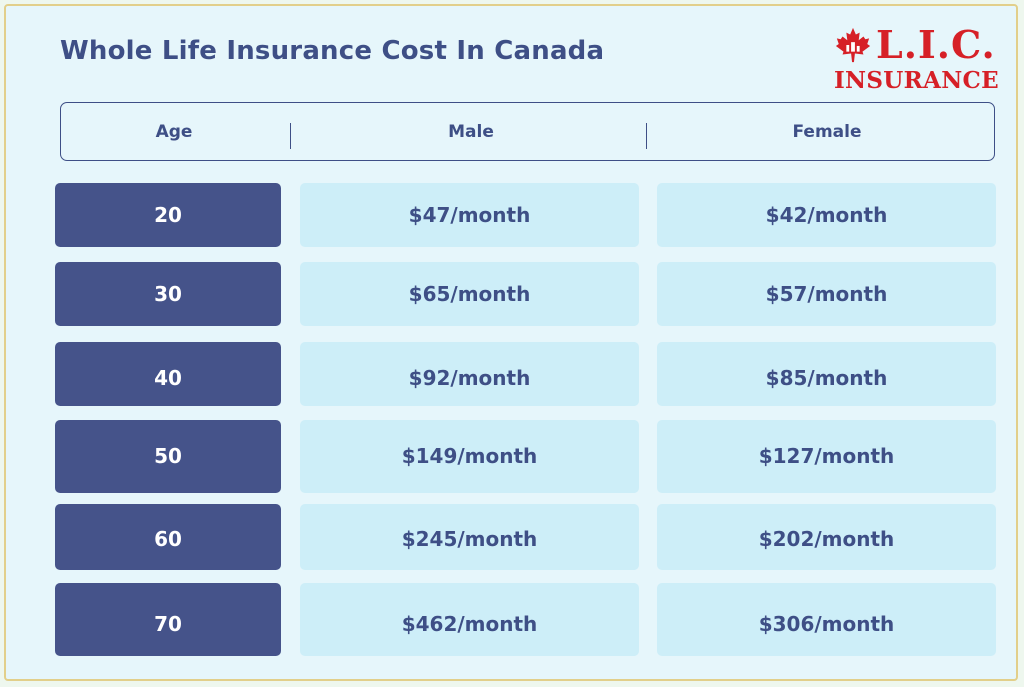 This screenshot has height=687, width=1024. Describe the element at coordinates (168, 215) in the screenshot. I see `age-cell: 20` at that location.